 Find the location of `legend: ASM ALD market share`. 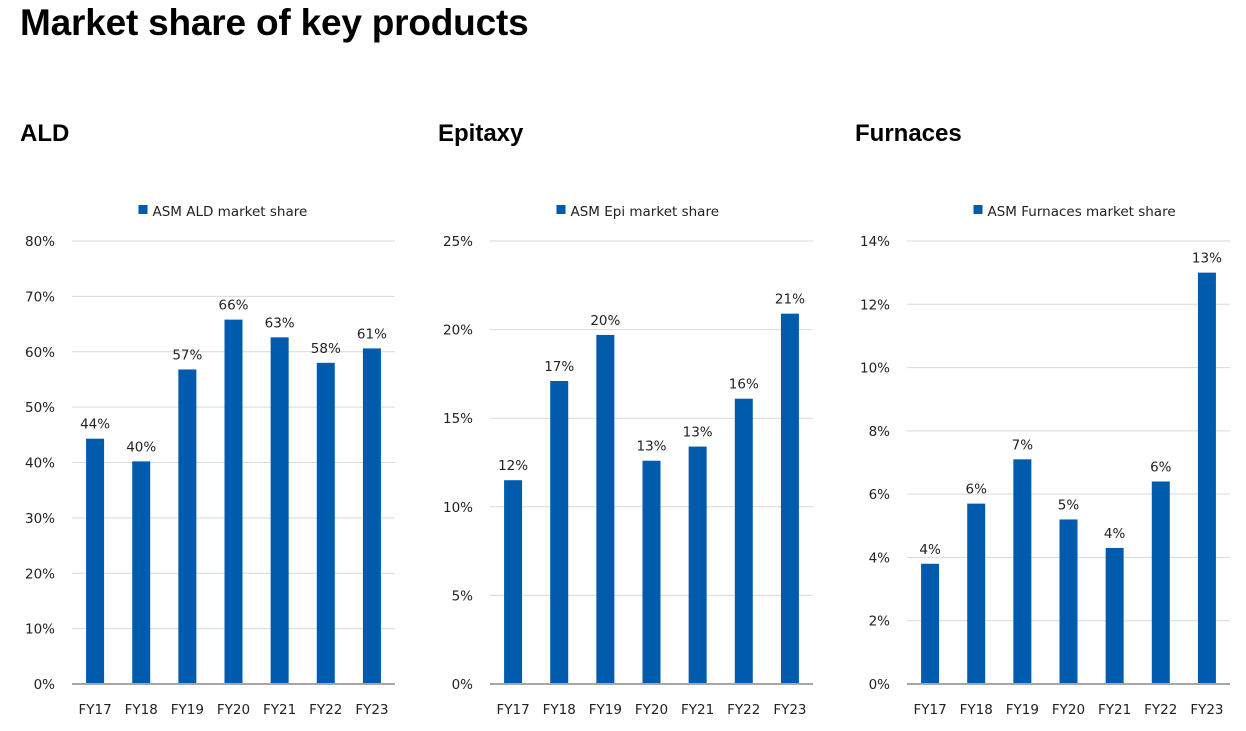

legend: ASM ALD market share is located at coordinates (223, 212).